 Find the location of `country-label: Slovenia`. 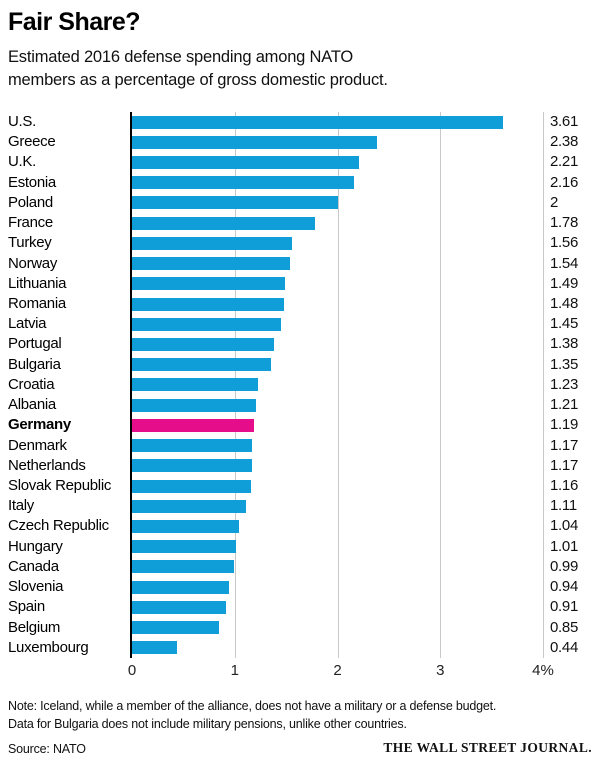

country-label: Slovenia is located at coordinates (36, 587).